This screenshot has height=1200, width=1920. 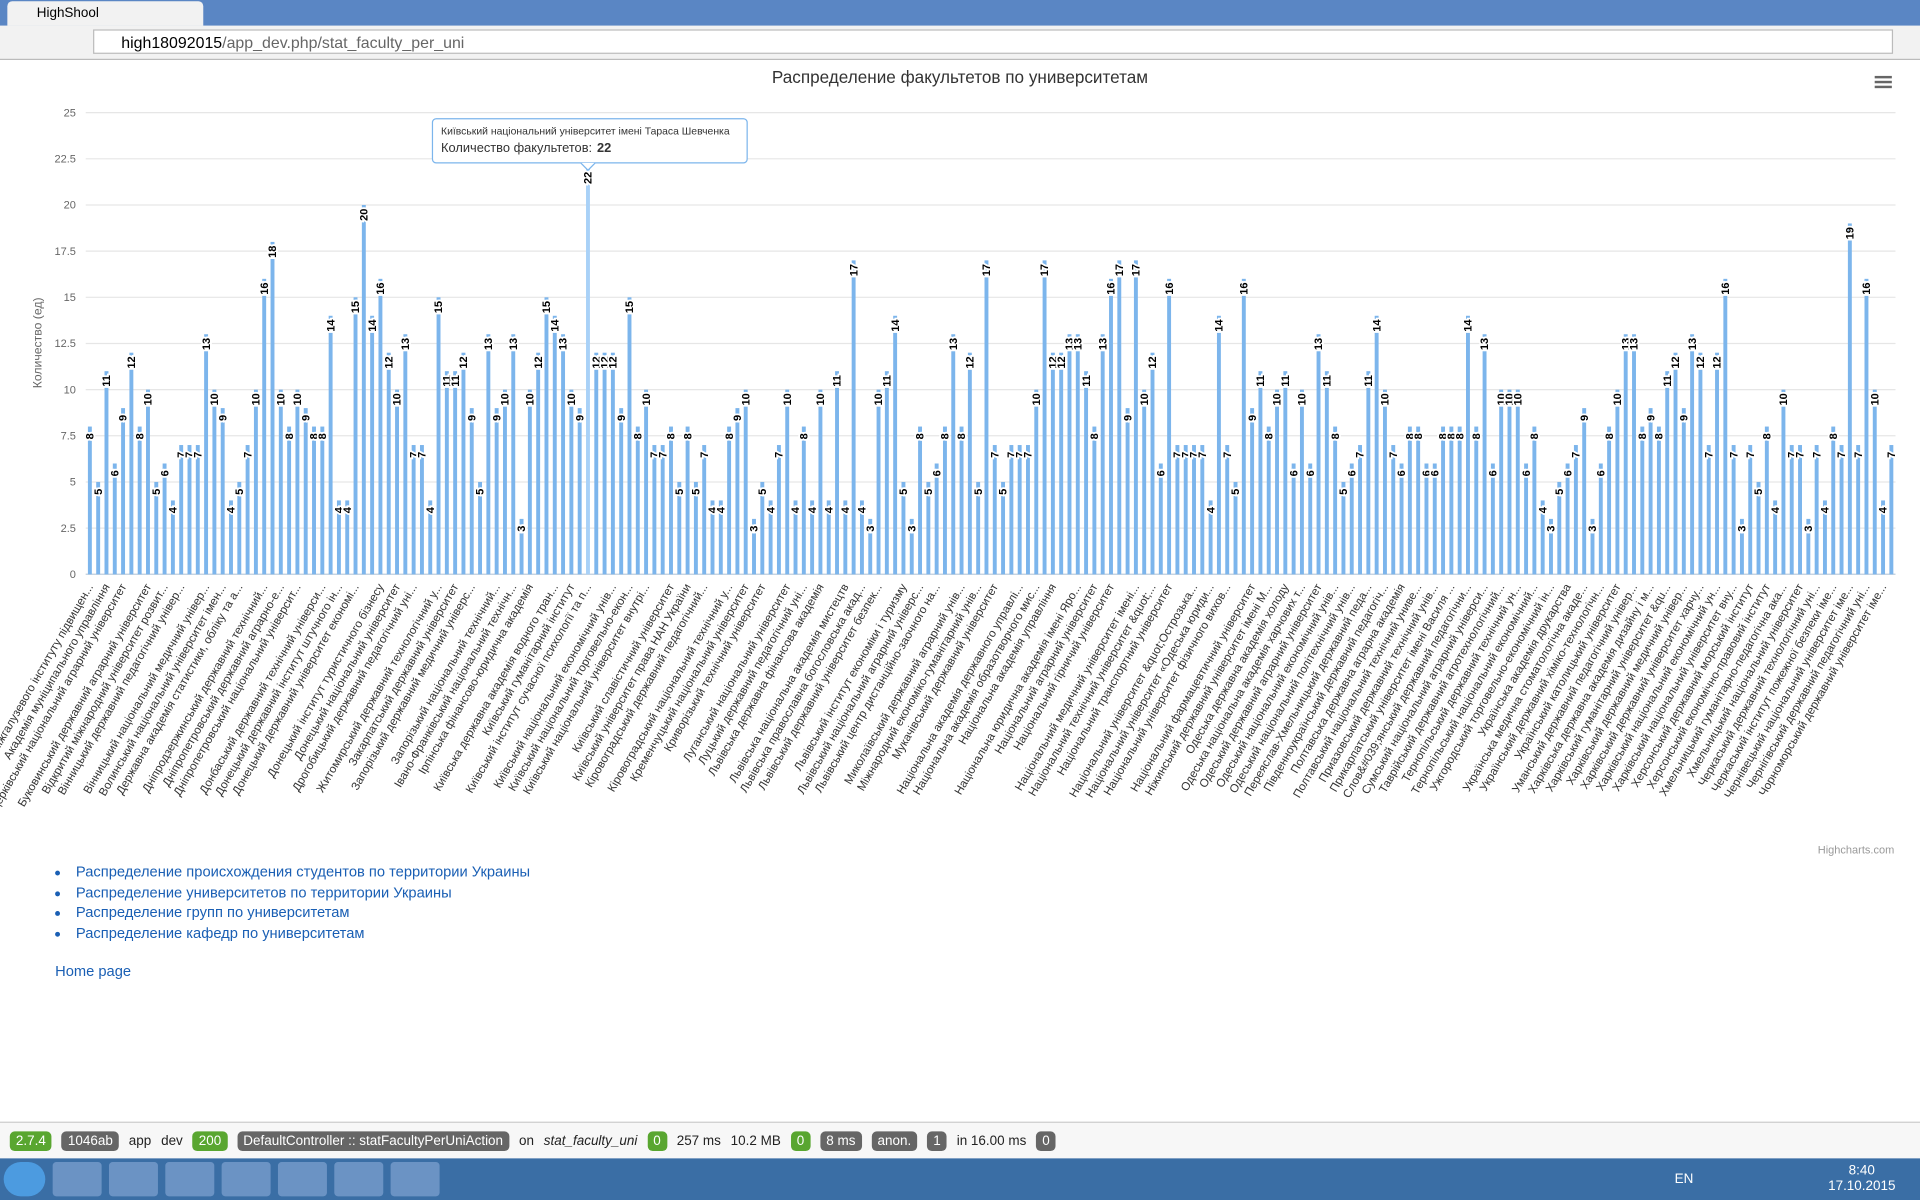 What do you see at coordinates (937, 1140) in the screenshot?
I see `sf-queries: 1` at bounding box center [937, 1140].